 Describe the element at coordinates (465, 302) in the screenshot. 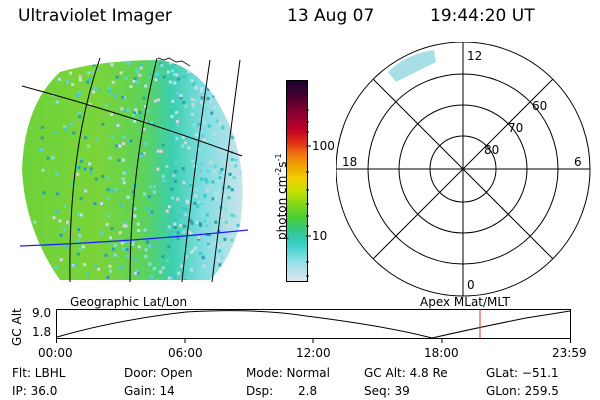

I see `apex-caption: Apex MLat/MLT` at that location.